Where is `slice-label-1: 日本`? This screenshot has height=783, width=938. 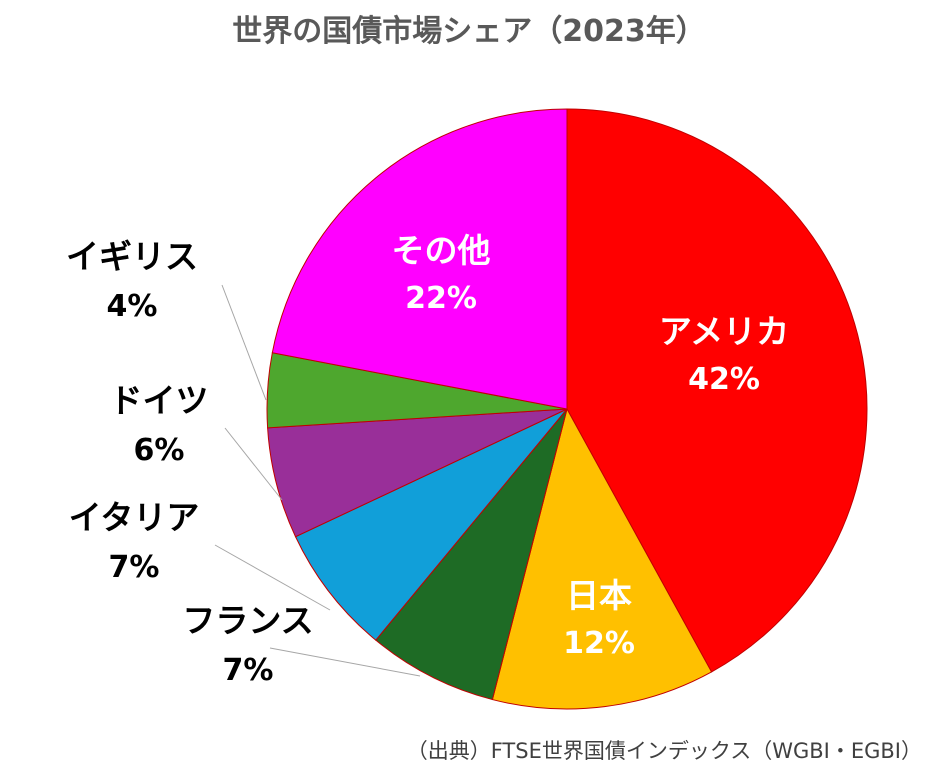
slice-label-1: 日本 is located at coordinates (599, 595).